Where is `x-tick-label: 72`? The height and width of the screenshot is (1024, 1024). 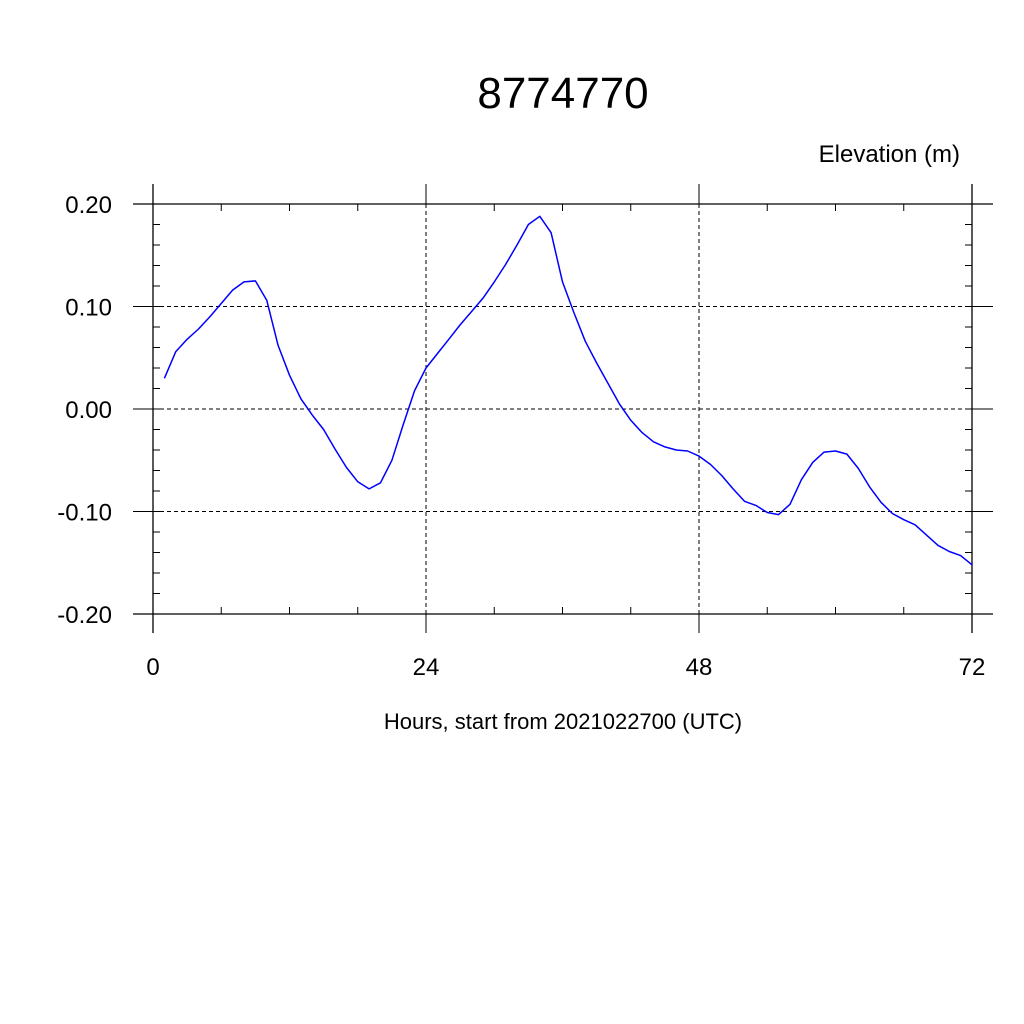 x-tick-label: 72 is located at coordinates (972, 667).